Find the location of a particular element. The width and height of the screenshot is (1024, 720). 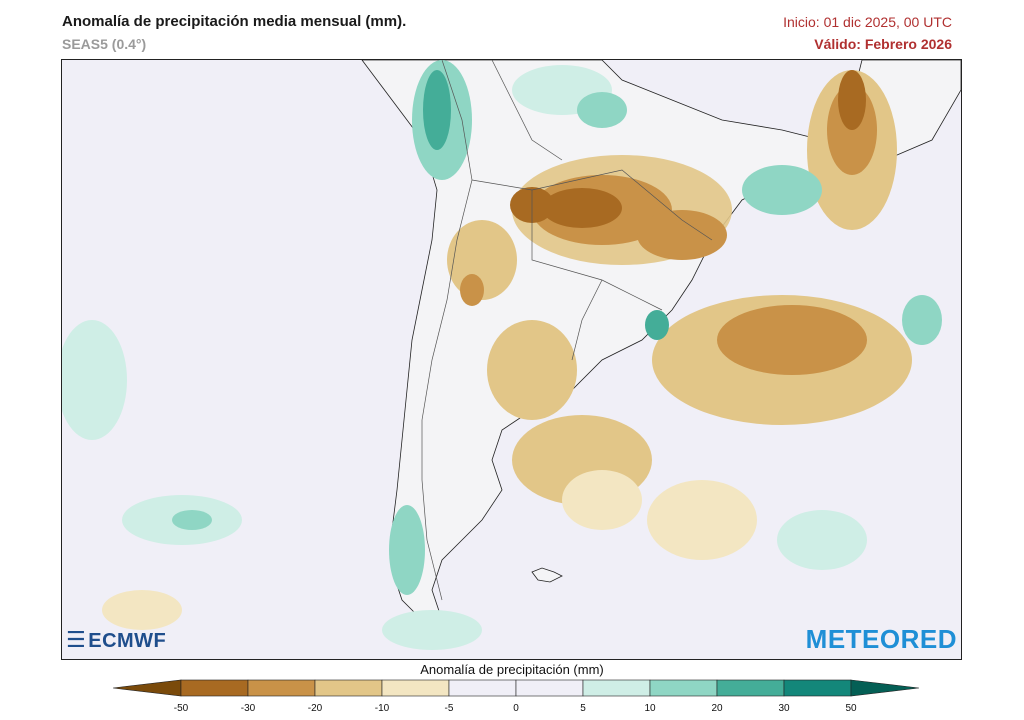

colorbar-arrow-low is located at coordinates (147, 688).